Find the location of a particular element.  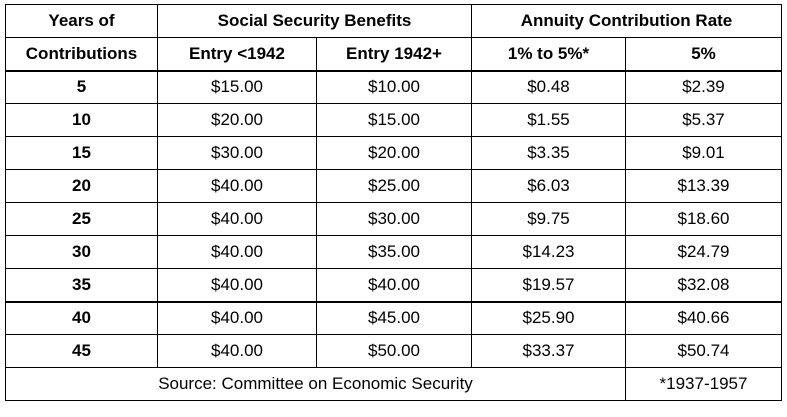

years-header-line2: Contributions is located at coordinates (81, 54).